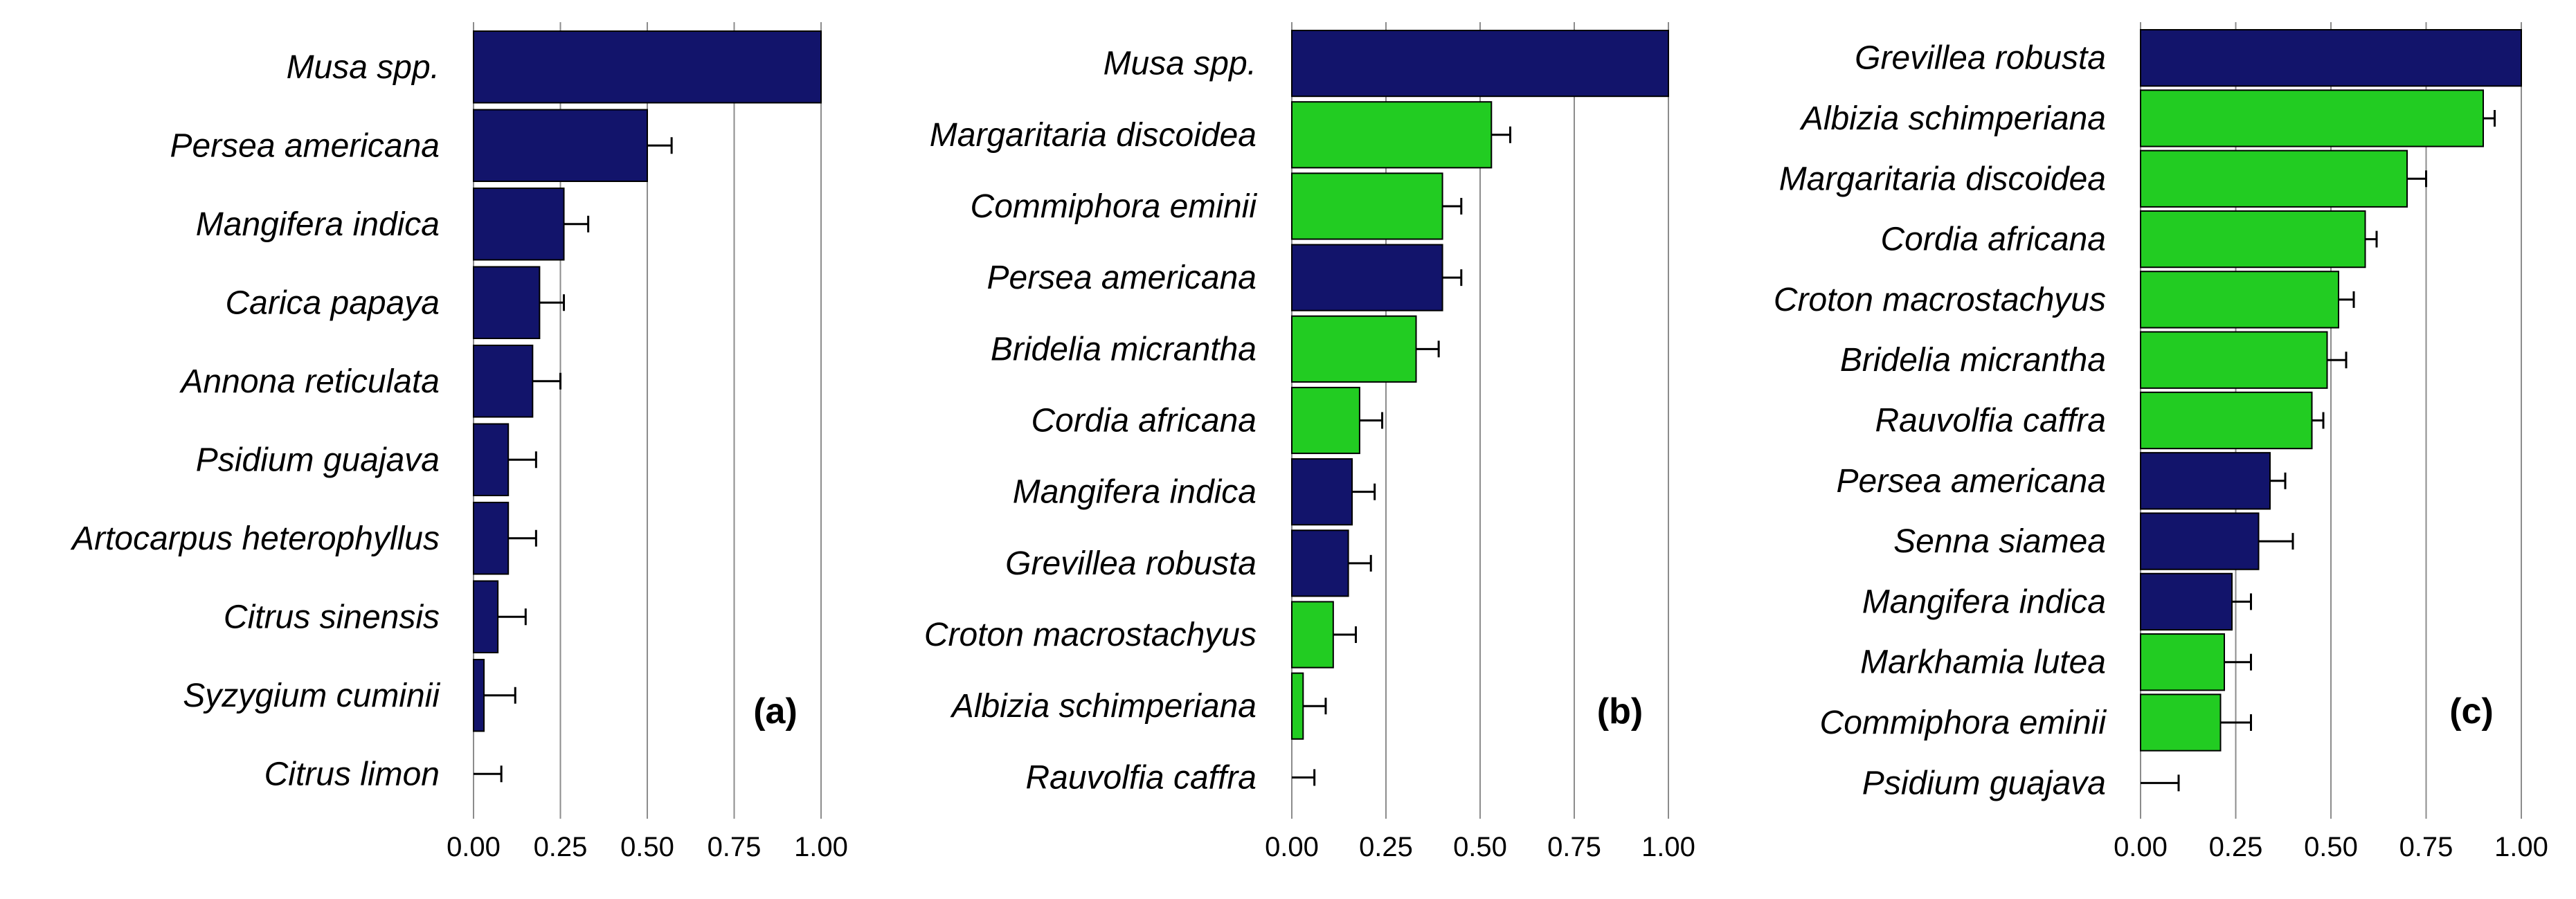 The height and width of the screenshot is (899, 2576). Describe the element at coordinates (1999, 542) in the screenshot. I see `category-label: Senna siamea` at that location.